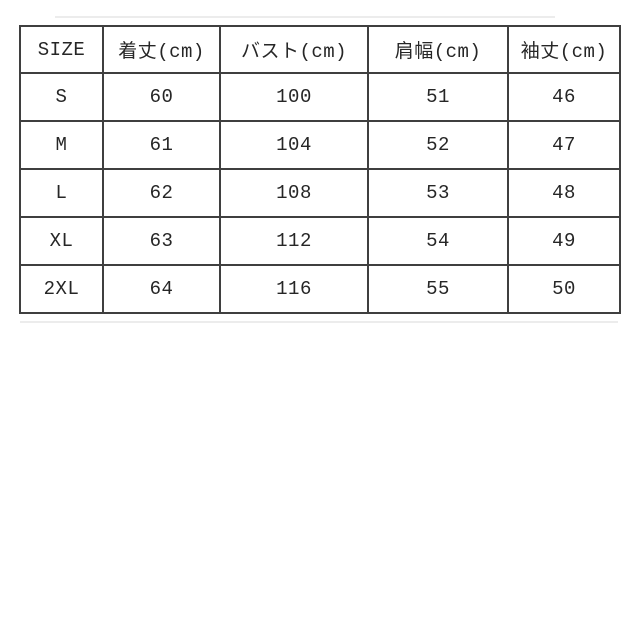  Describe the element at coordinates (294, 193) in the screenshot. I see `bust-value: 108` at that location.